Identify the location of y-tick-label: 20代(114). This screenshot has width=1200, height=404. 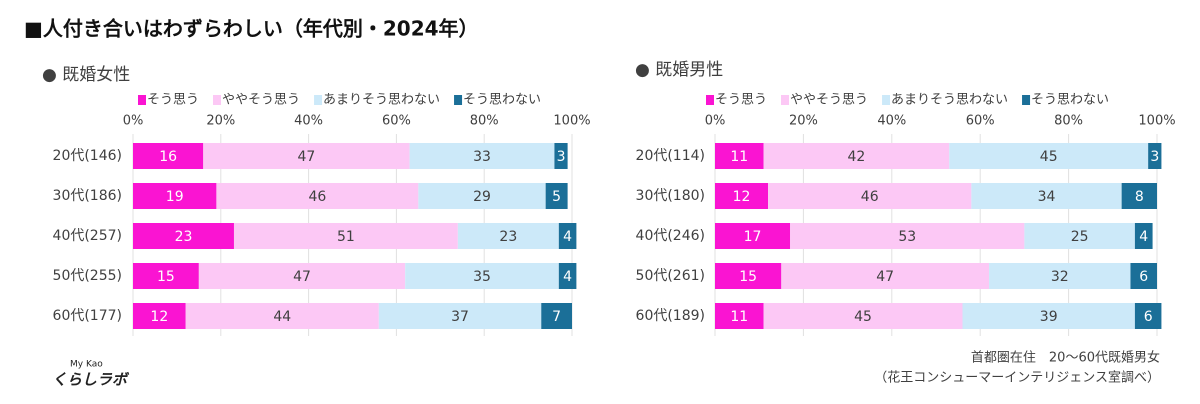
(670, 156).